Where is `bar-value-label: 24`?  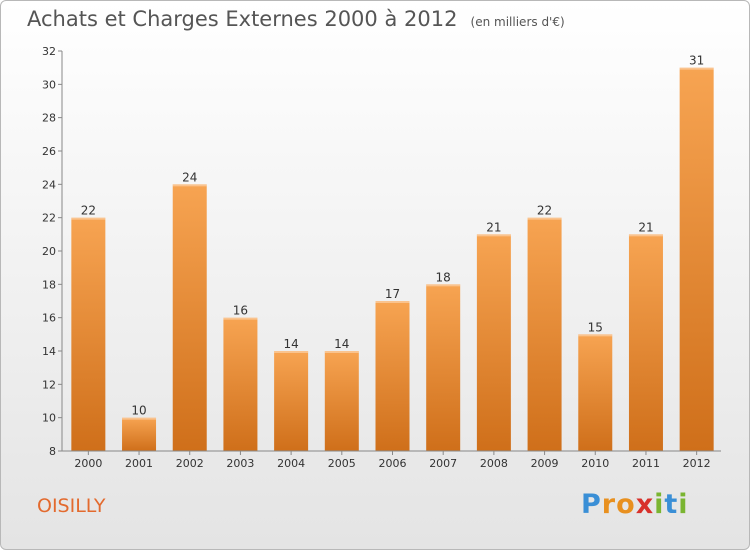 bar-value-label: 24 is located at coordinates (189, 177).